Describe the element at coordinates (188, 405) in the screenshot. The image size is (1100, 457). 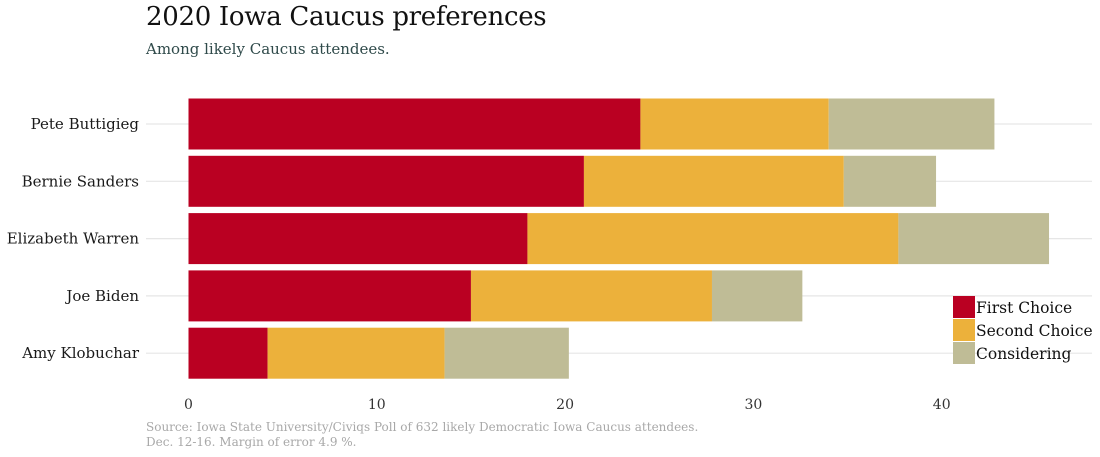
I see `x-tick-label: 0` at that location.